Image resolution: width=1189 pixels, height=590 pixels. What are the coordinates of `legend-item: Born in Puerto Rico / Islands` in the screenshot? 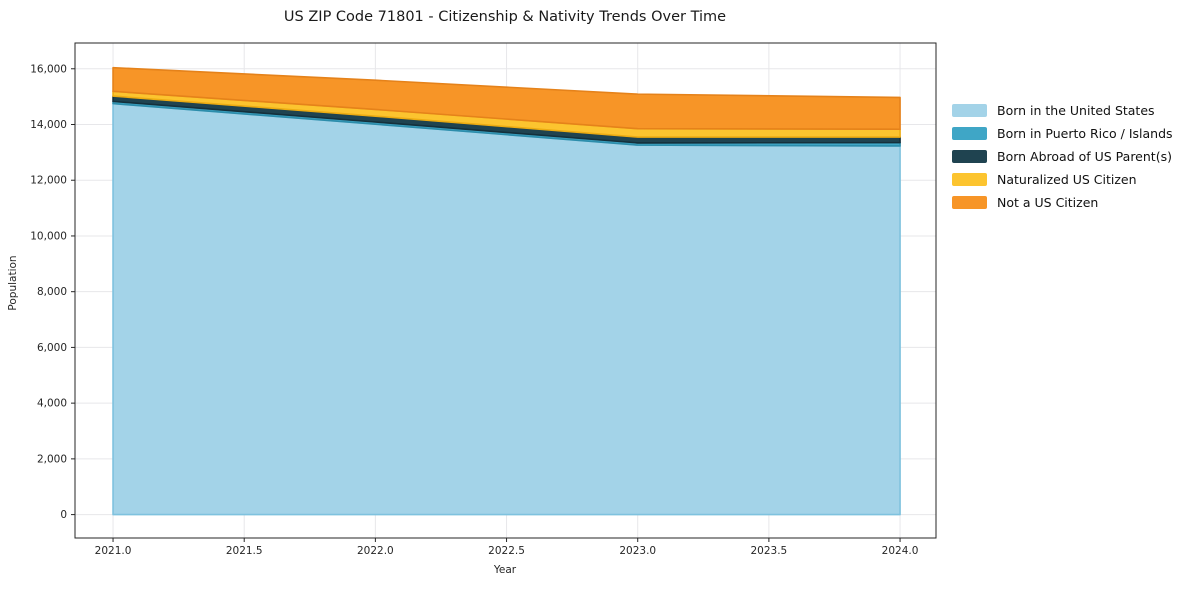 It's located at (1062, 133).